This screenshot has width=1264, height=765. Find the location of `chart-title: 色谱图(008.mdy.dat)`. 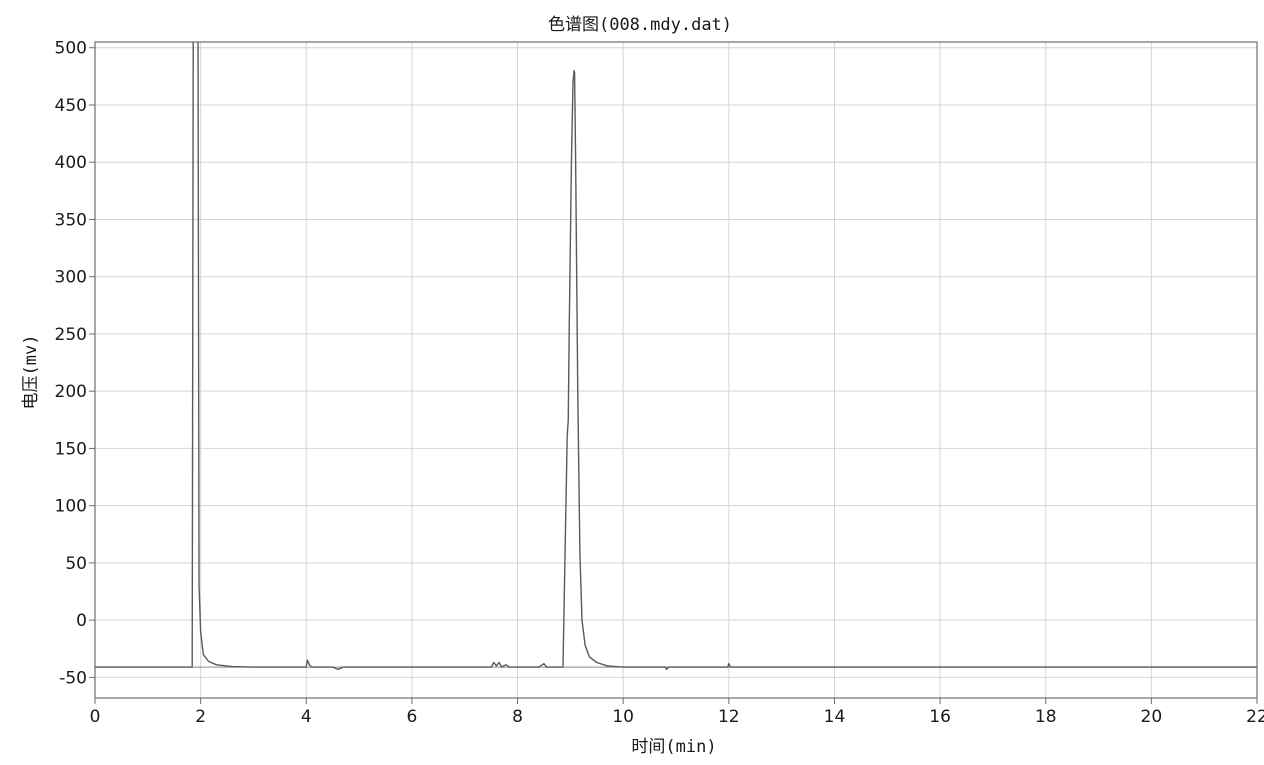

chart-title: 色谱图(008.mdy.dat) is located at coordinates (640, 25).